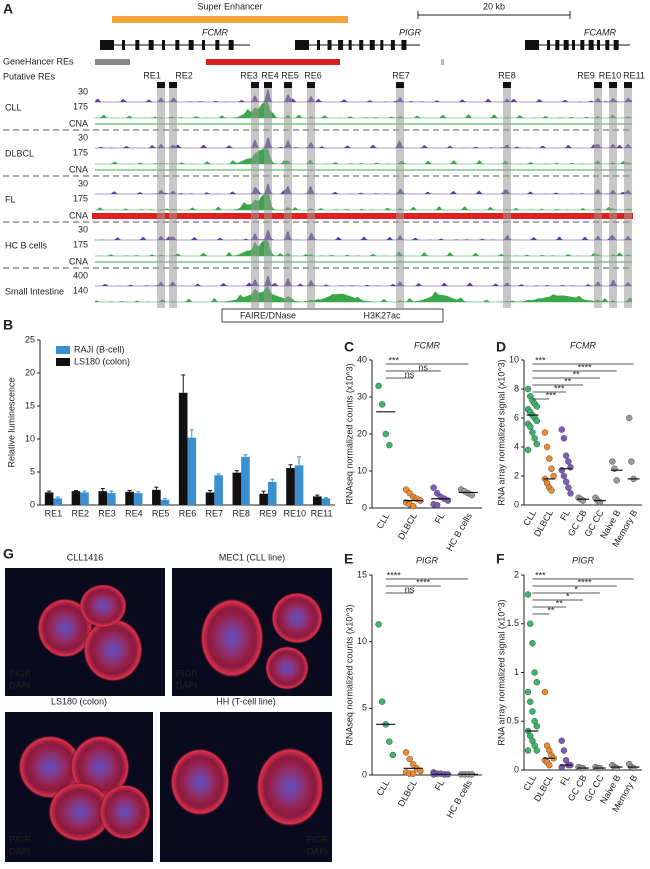 The height and width of the screenshot is (869, 650). Describe the element at coordinates (112, 62) in the screenshot. I see `genehancer-re` at that location.